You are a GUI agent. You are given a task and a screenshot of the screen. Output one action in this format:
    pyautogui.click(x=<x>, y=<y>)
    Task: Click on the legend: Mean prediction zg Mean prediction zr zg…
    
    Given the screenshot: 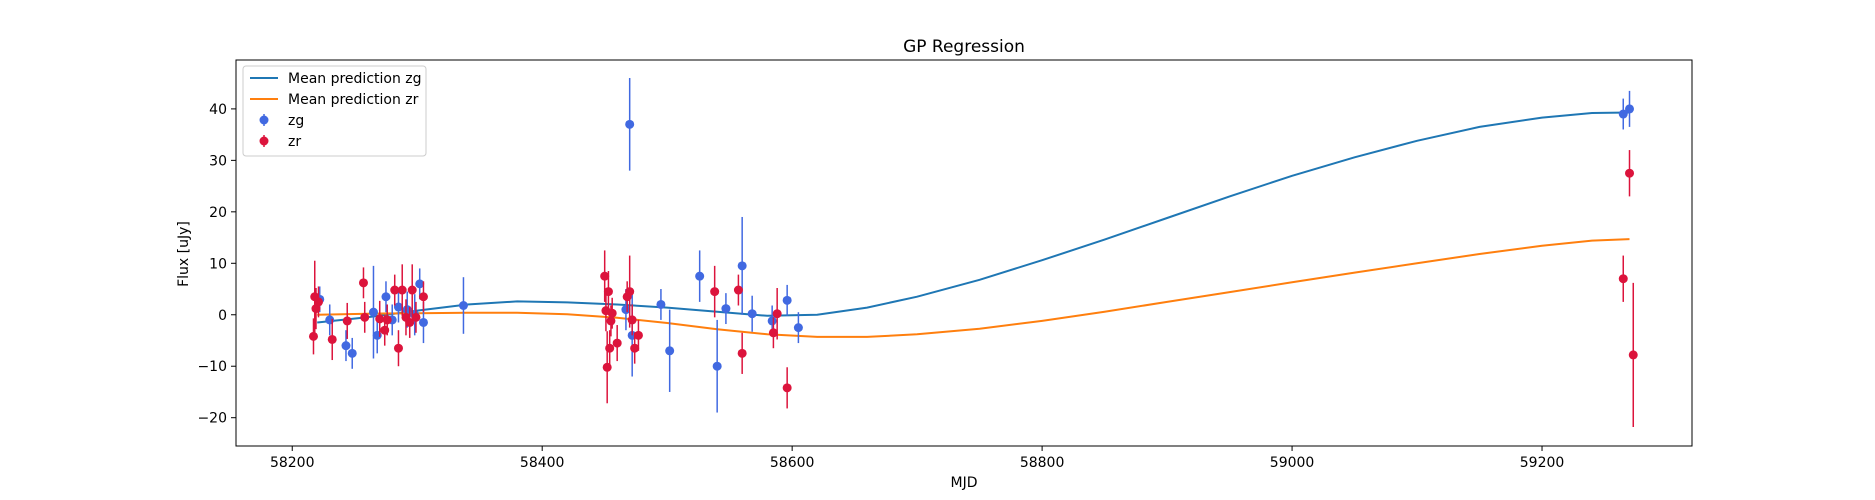 What is the action you would take?
    pyautogui.click(x=334, y=111)
    